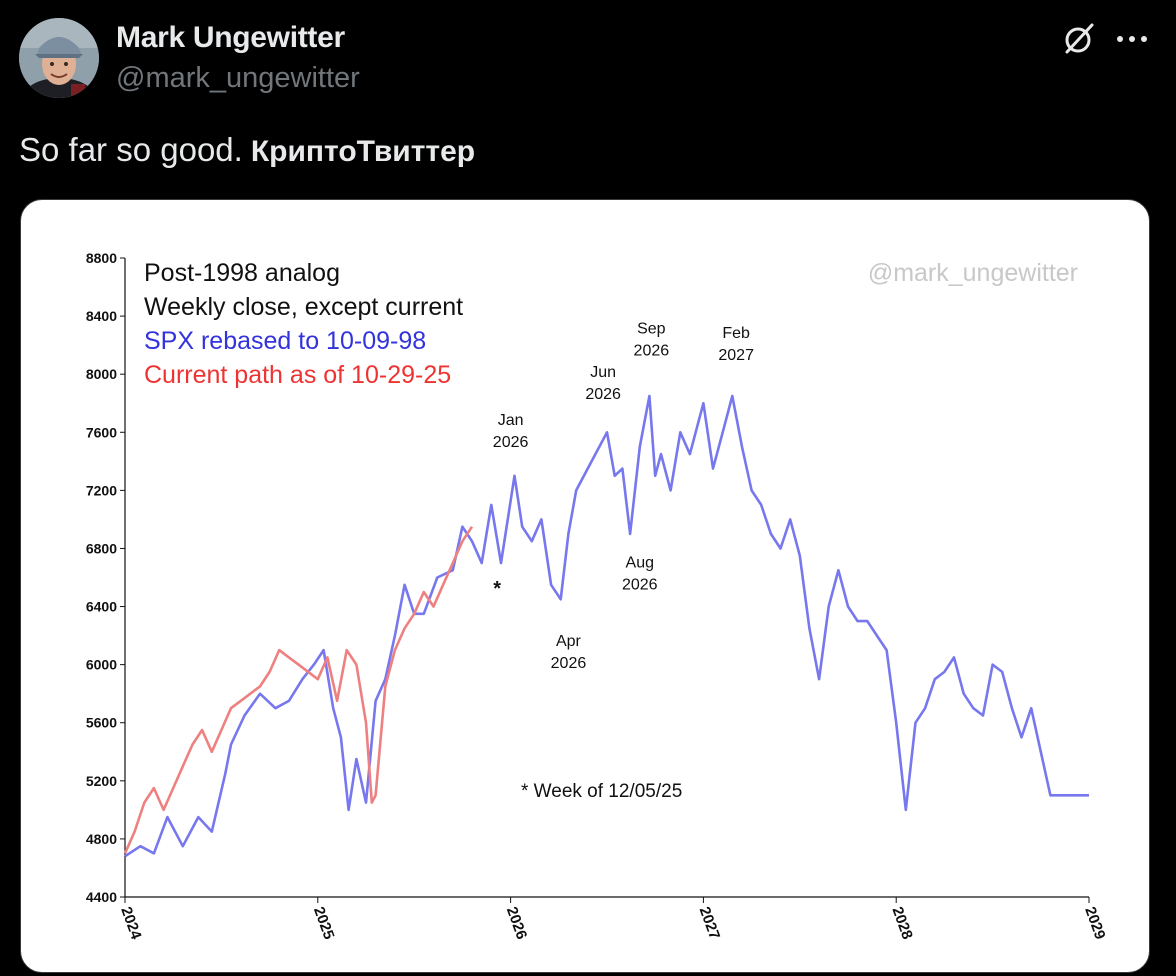 The height and width of the screenshot is (976, 1176). Describe the element at coordinates (230, 37) in the screenshot. I see `author-name: Mark Ungewitter` at that location.